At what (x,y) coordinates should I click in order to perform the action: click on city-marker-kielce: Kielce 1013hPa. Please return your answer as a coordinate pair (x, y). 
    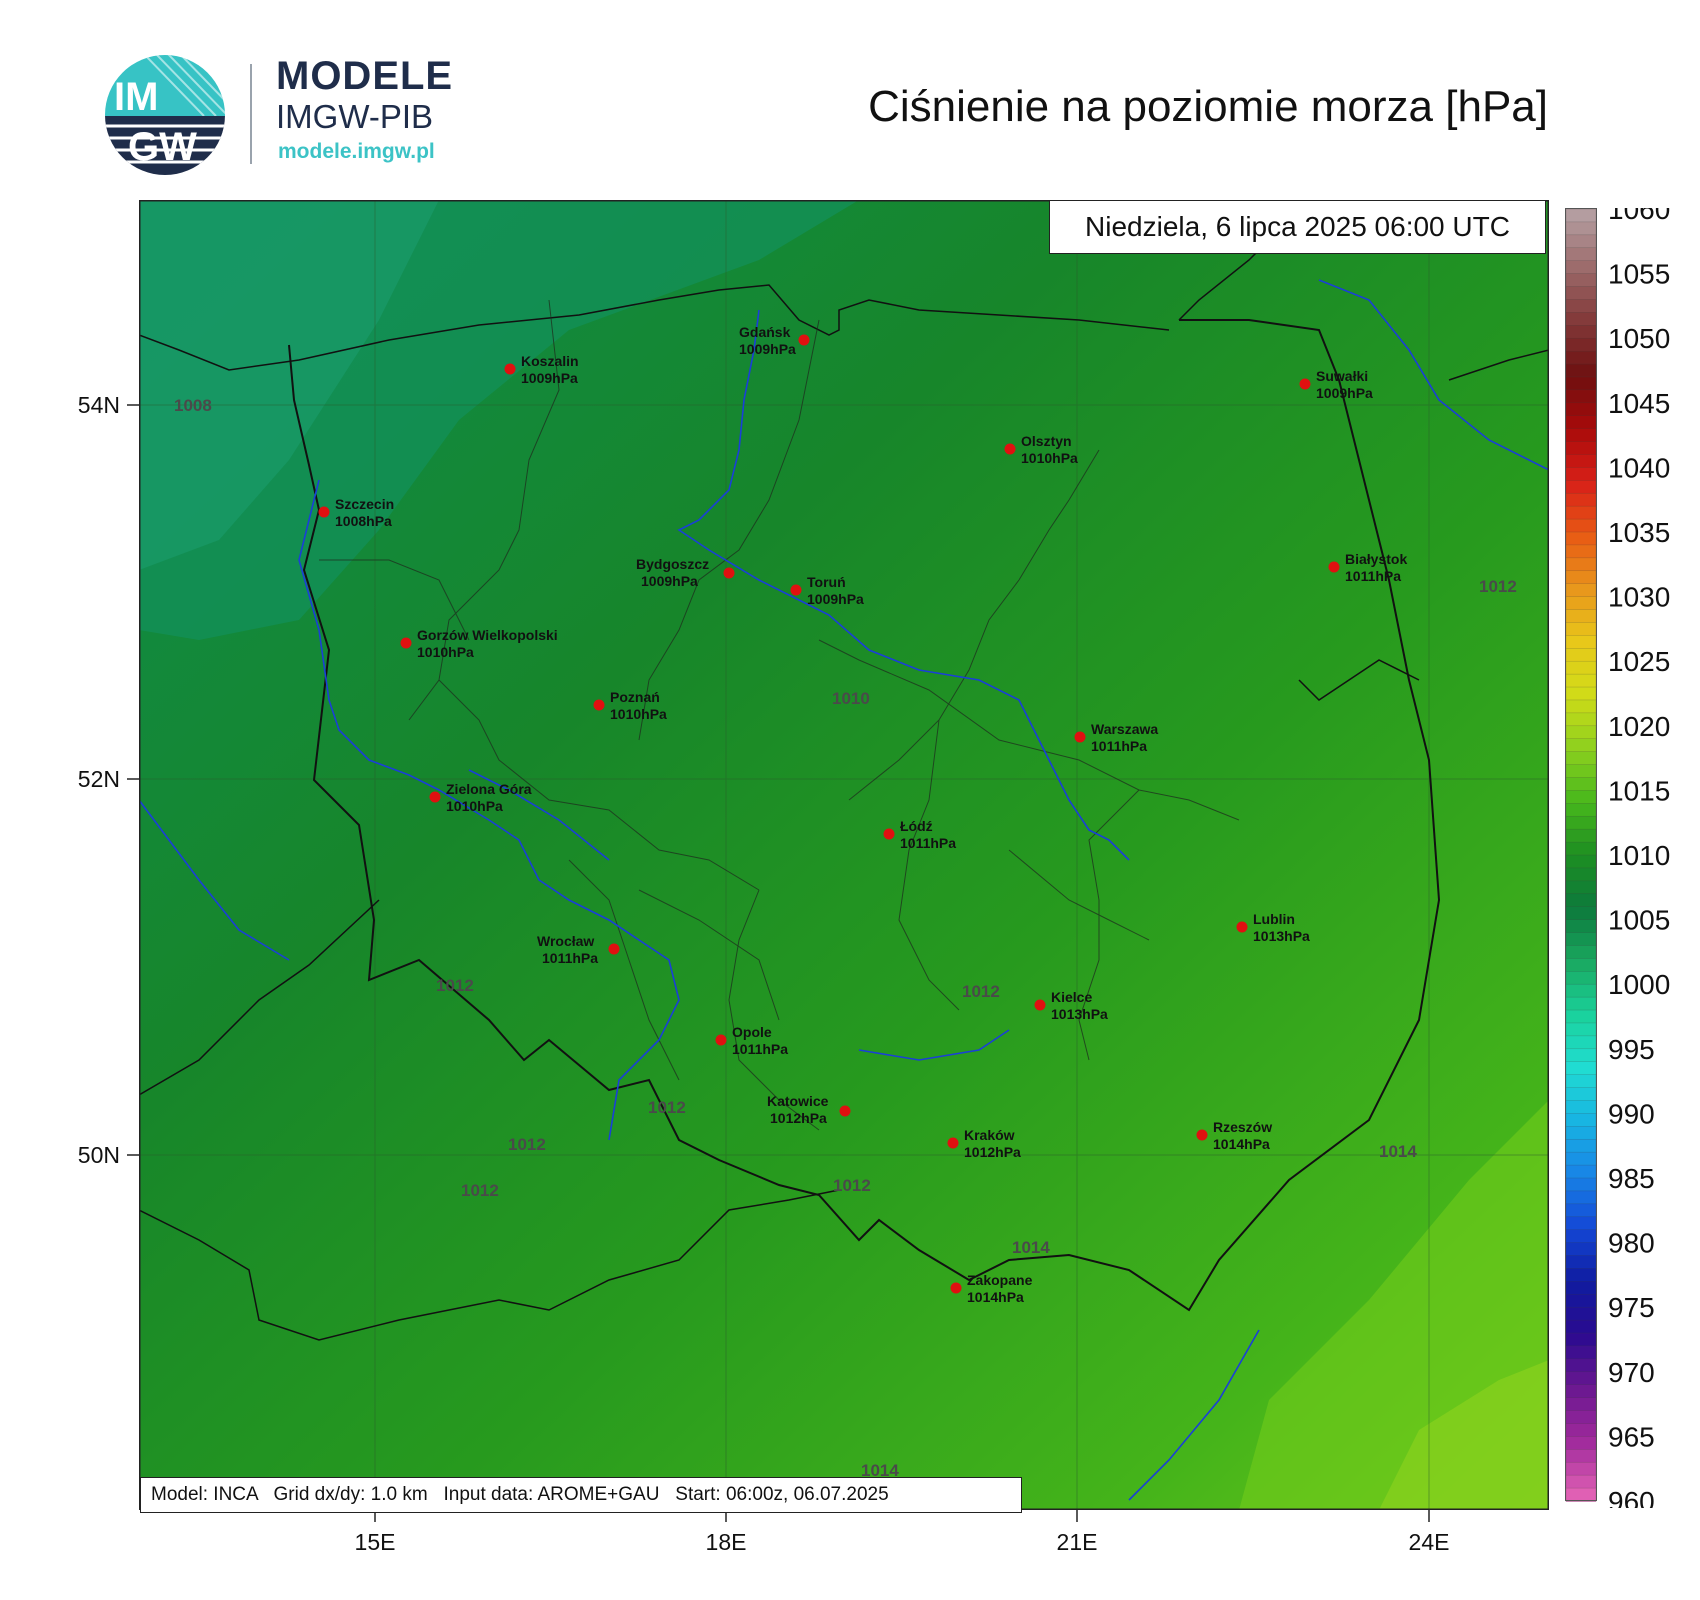
    Looking at the image, I should click on (1071, 1005).